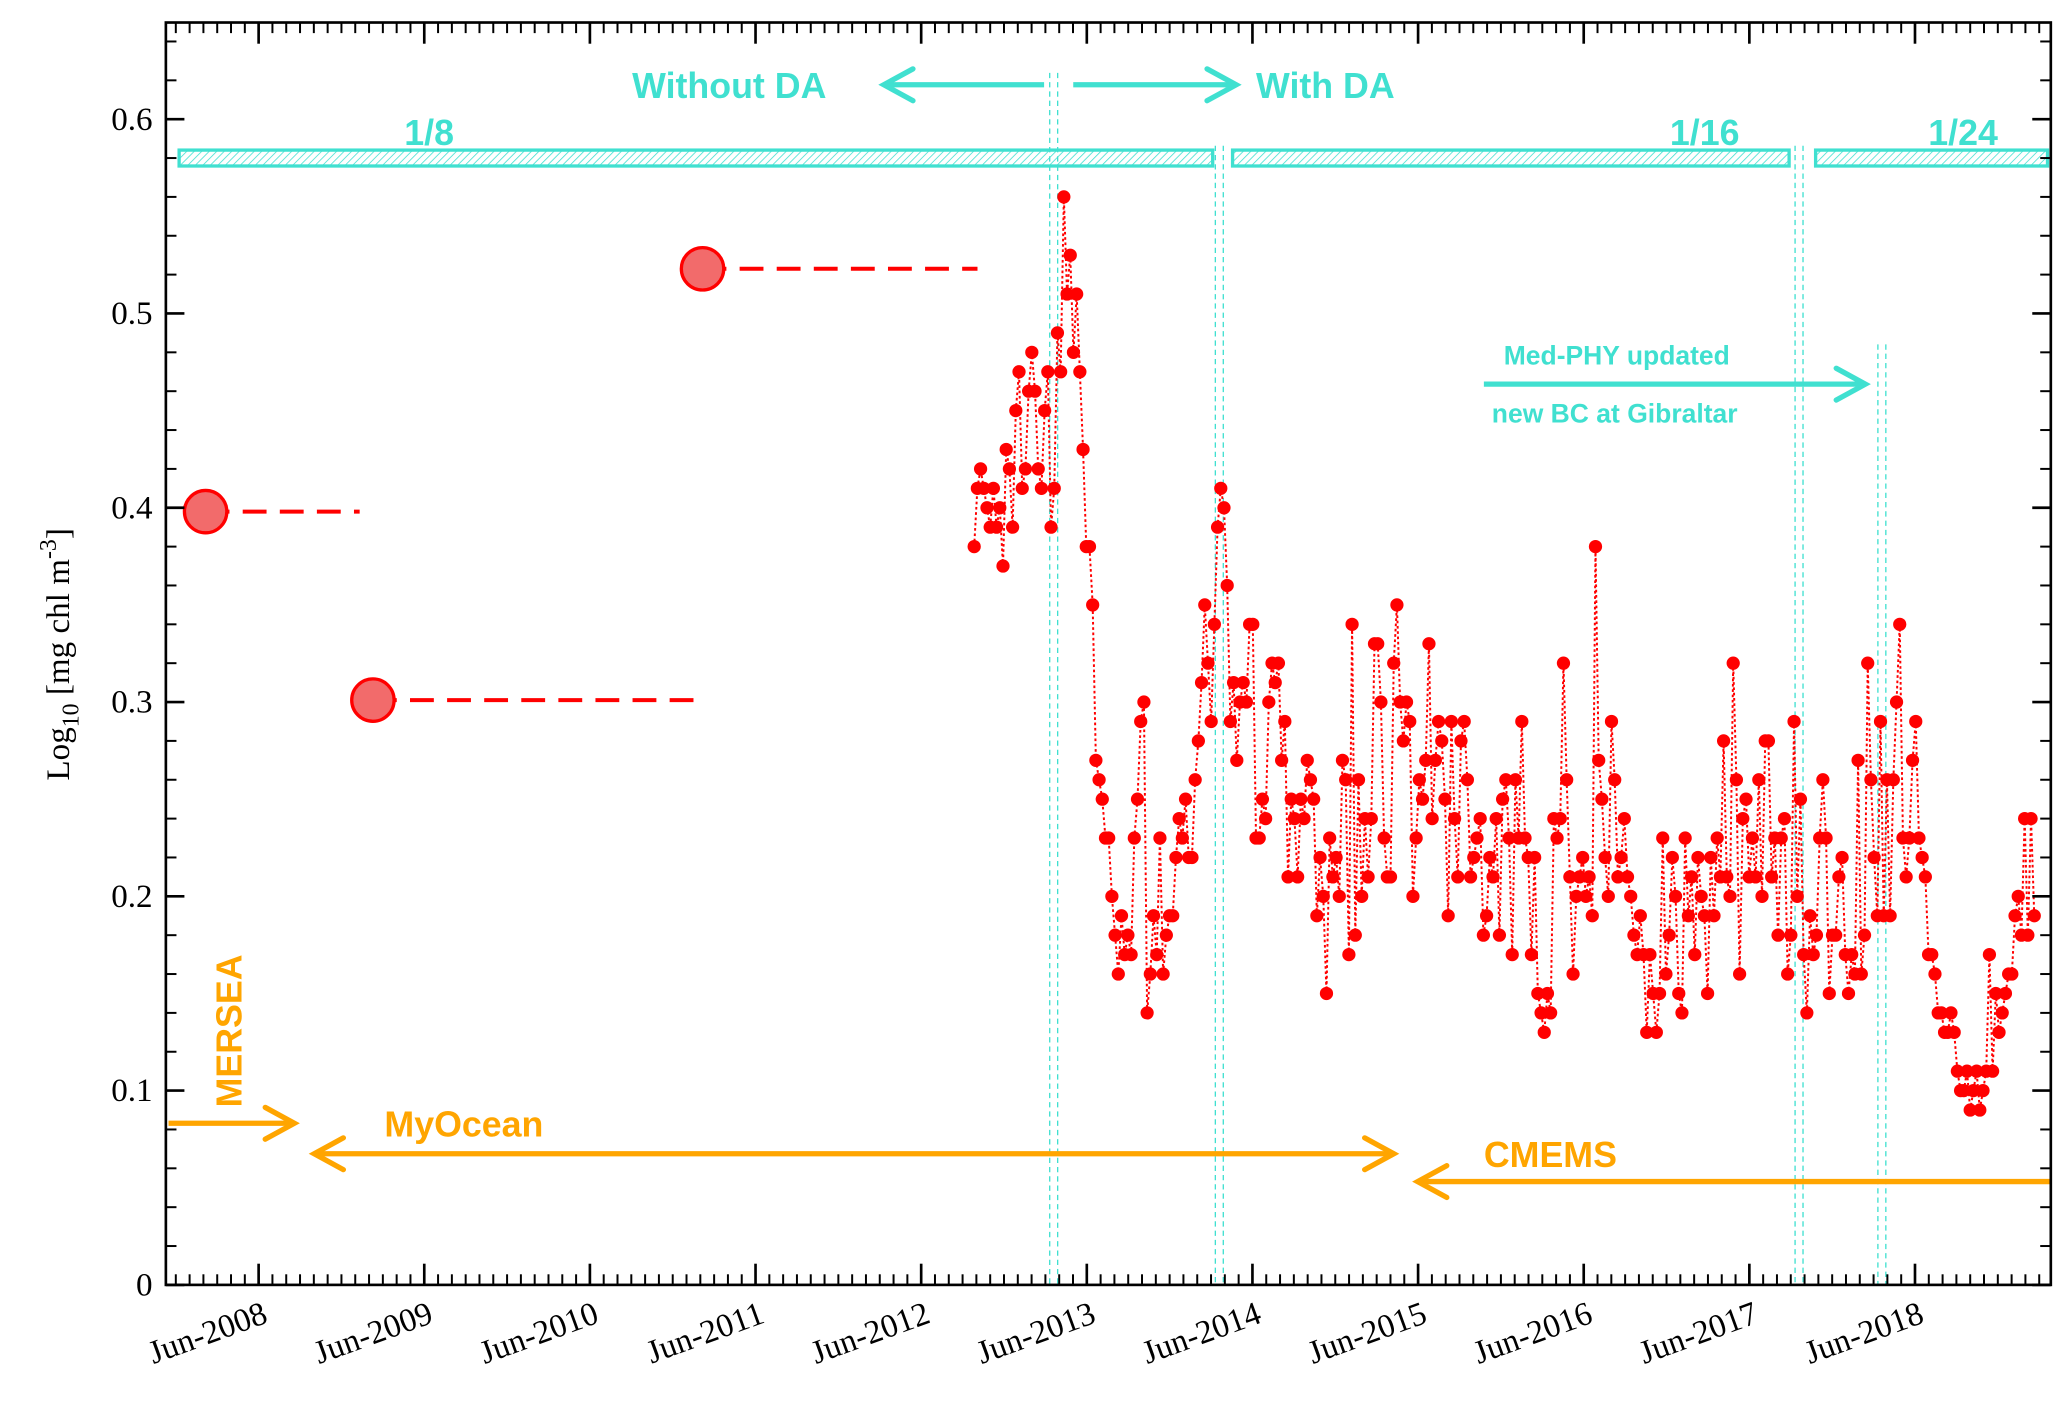 This screenshot has width=2067, height=1420. Describe the element at coordinates (131, 119) in the screenshot. I see `y-tick-label: 0.6` at that location.